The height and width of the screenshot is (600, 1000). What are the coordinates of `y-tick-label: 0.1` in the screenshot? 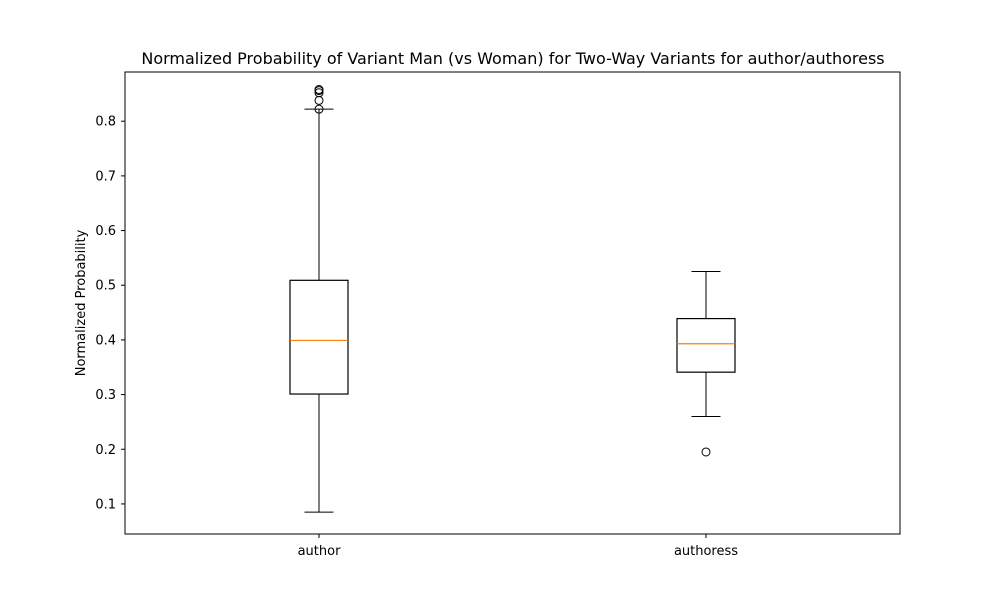 It's located at (105, 504).